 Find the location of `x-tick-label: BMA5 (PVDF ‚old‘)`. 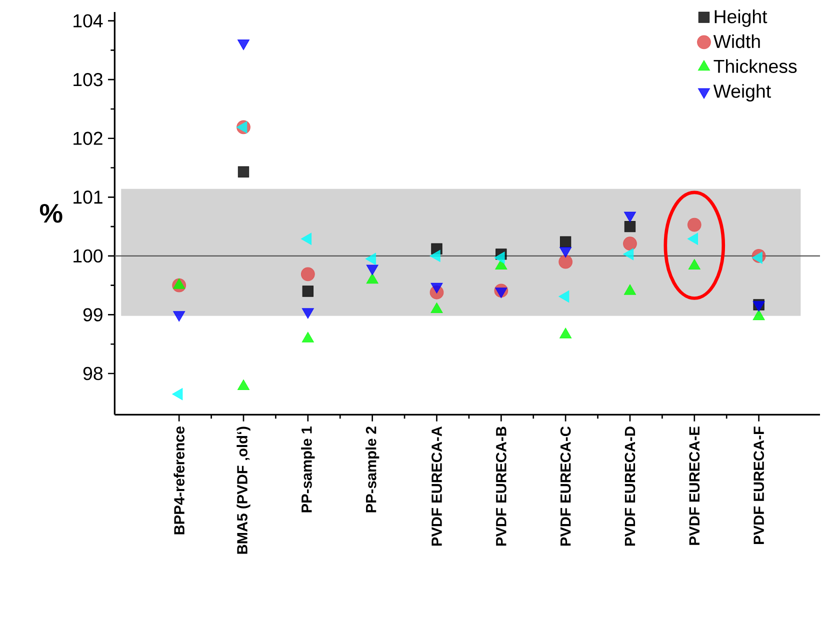

x-tick-label: BMA5 (PVDF ‚old‘) is located at coordinates (243, 490).